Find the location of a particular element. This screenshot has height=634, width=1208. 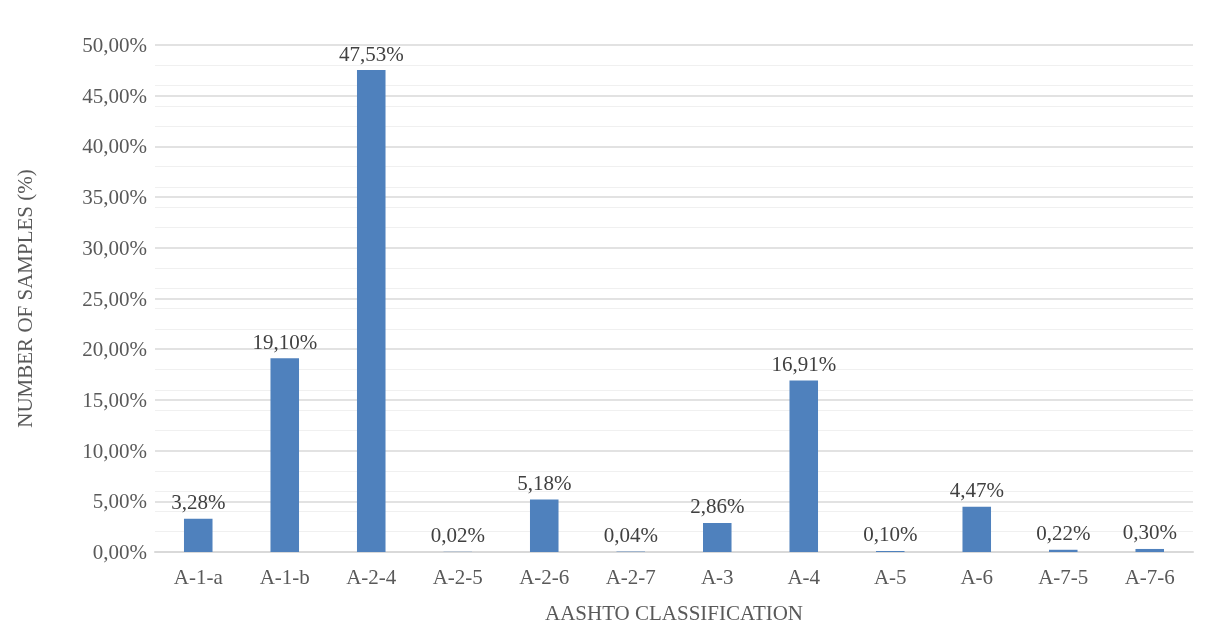

x-tick-label: A-4 is located at coordinates (804, 576).